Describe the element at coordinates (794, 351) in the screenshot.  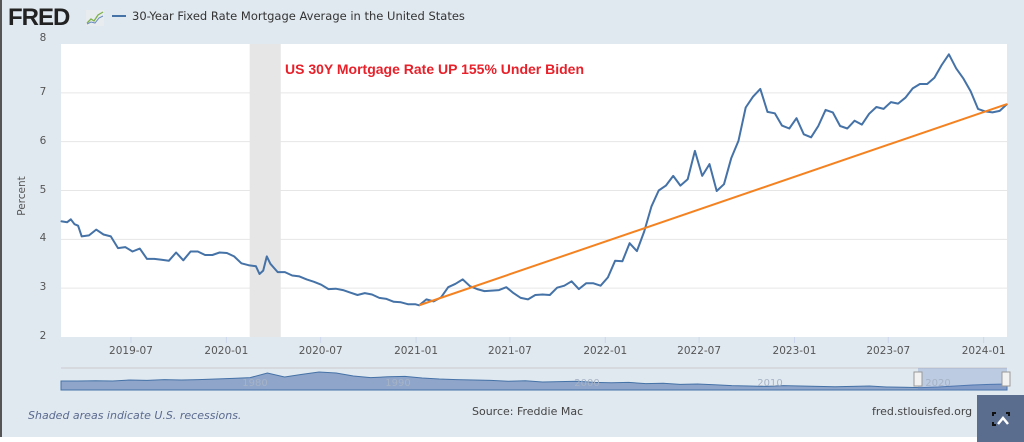
I see `x-tick-label: 2023-01` at that location.